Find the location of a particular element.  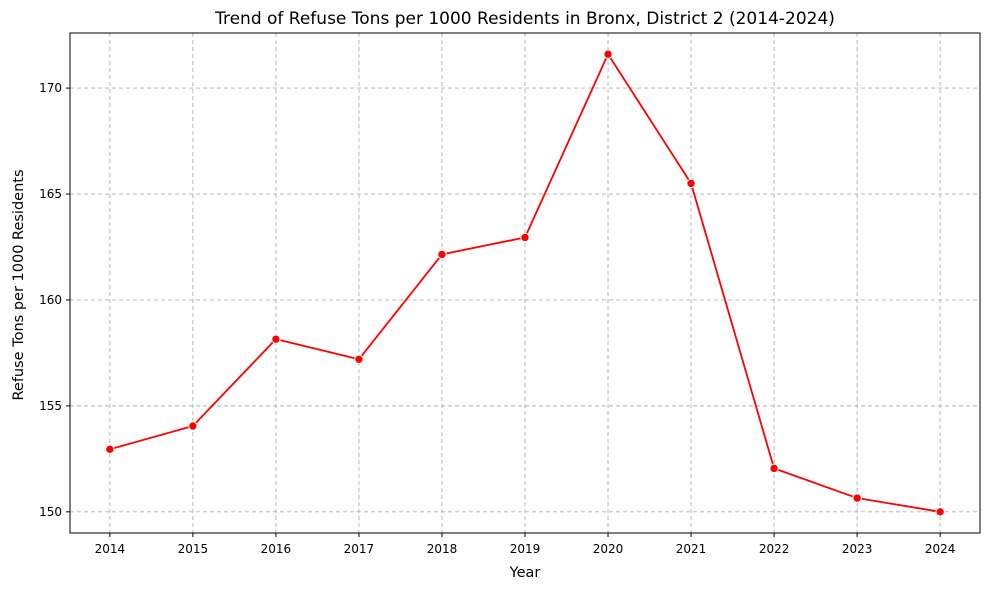

x-tick-label: 2018 is located at coordinates (442, 549).